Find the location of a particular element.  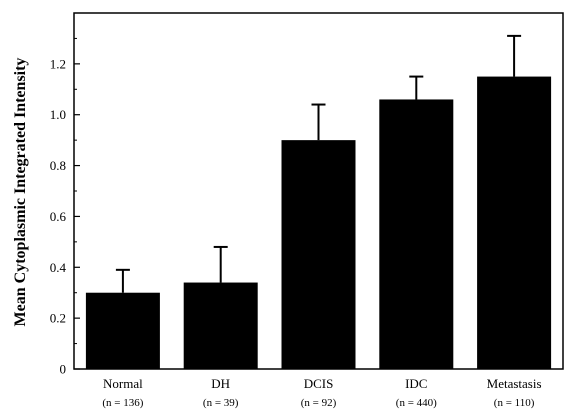

x-category-label: Normal is located at coordinates (123, 383).